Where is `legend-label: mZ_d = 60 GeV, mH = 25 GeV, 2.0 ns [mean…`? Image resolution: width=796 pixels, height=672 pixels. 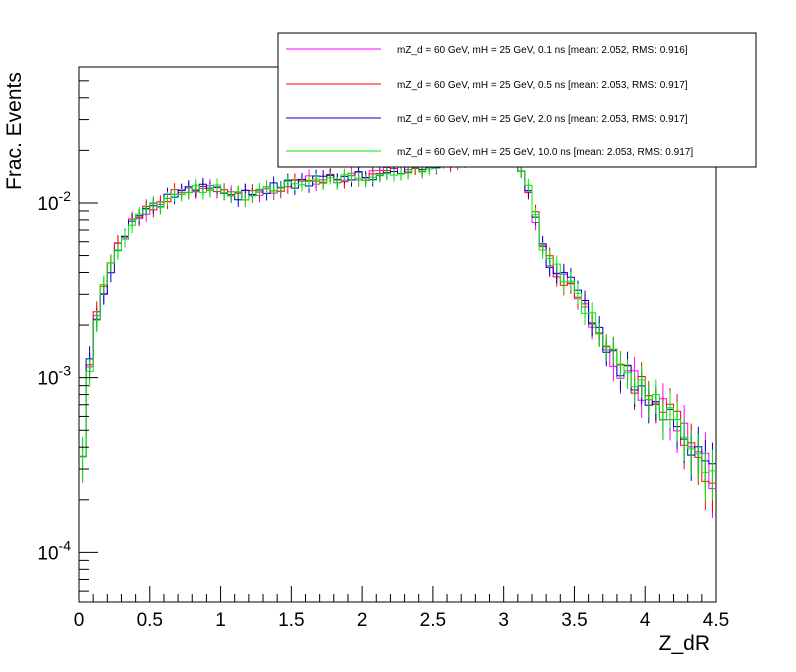
legend-label: mZ_d = 60 GeV, mH = 25 GeV, 2.0 ns [mean… is located at coordinates (542, 119).